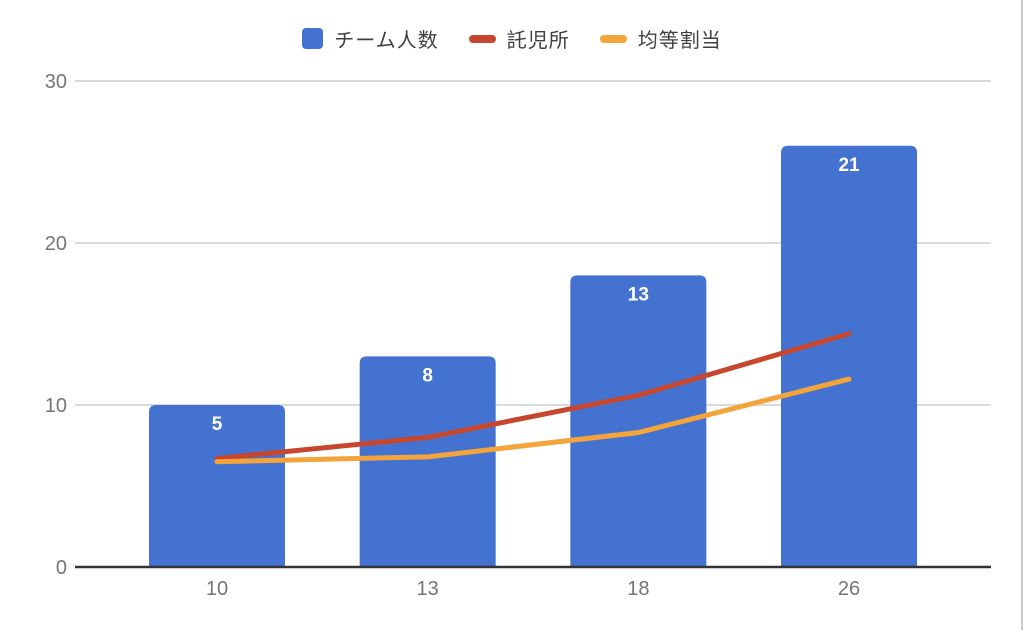  Describe the element at coordinates (61, 568) in the screenshot. I see `y-tick-label-0: 0` at that location.